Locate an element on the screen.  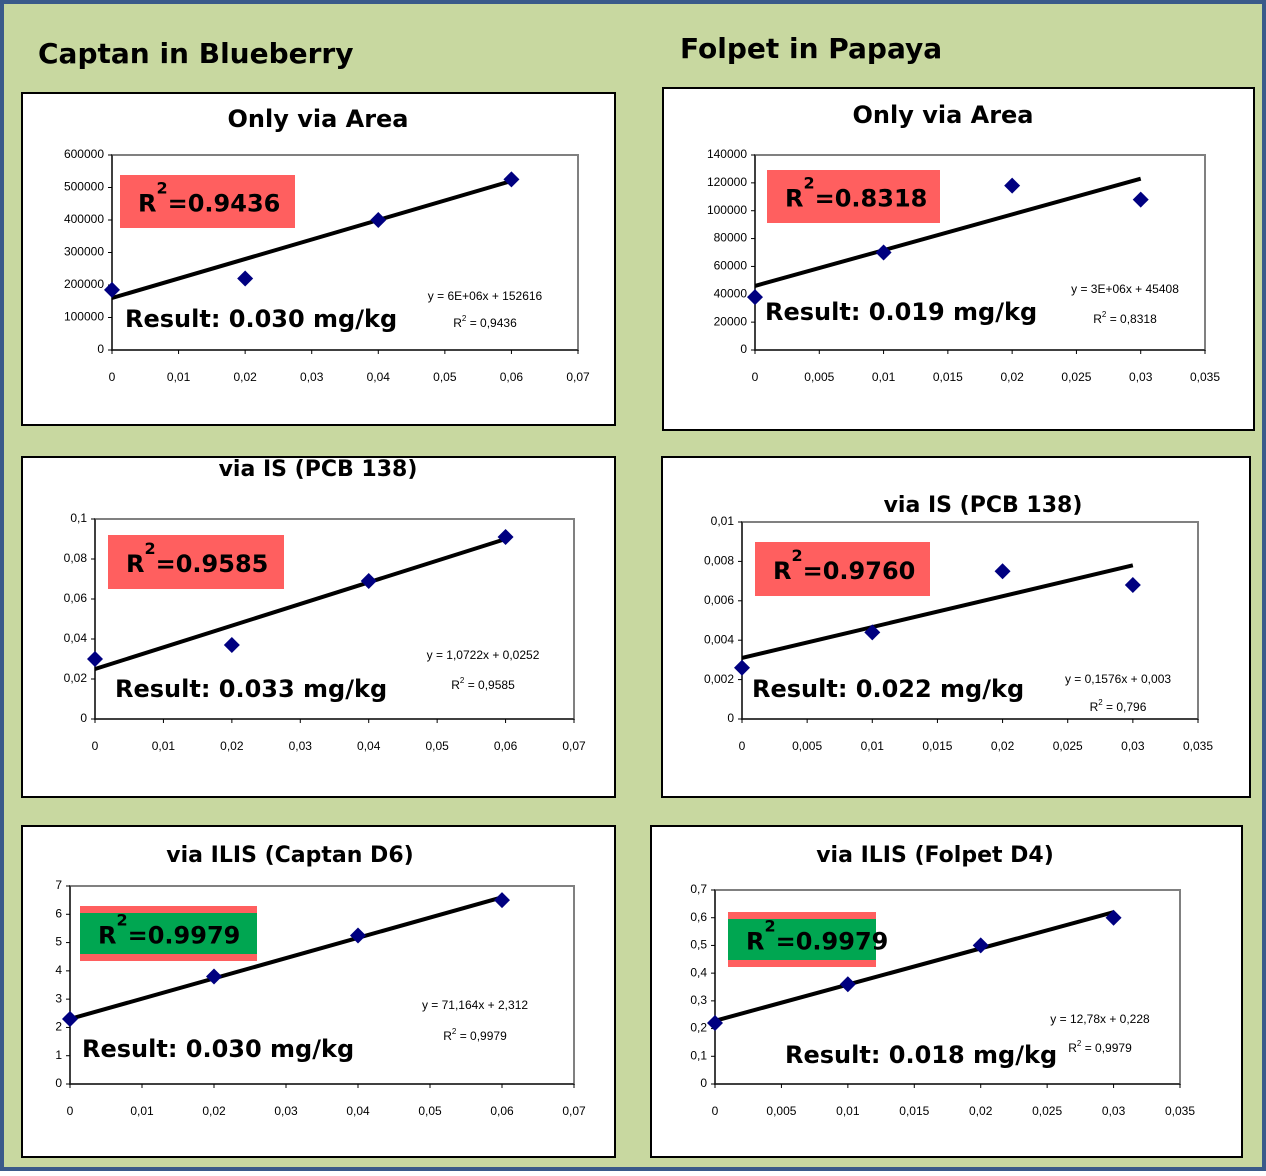
y-tick-label: 120000 is located at coordinates (727, 182).